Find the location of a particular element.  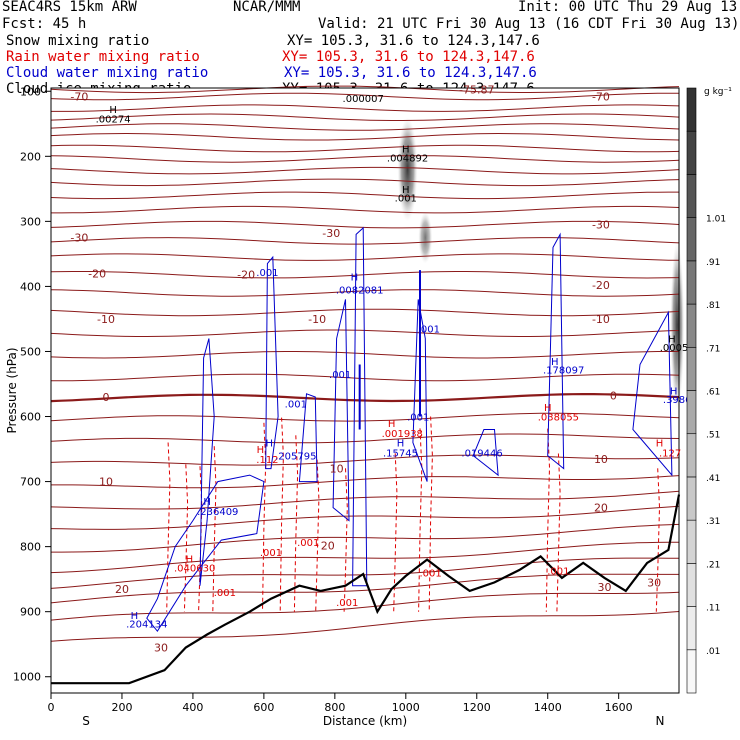

colorbar-label: .81 is located at coordinates (713, 306).